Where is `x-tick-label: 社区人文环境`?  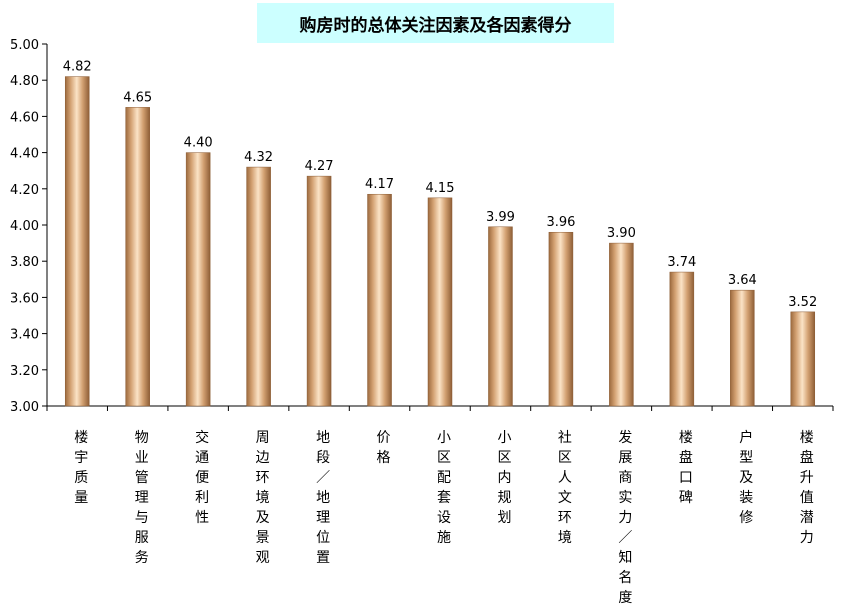 x-tick-label: 社区人文环境 is located at coordinates (564, 488).